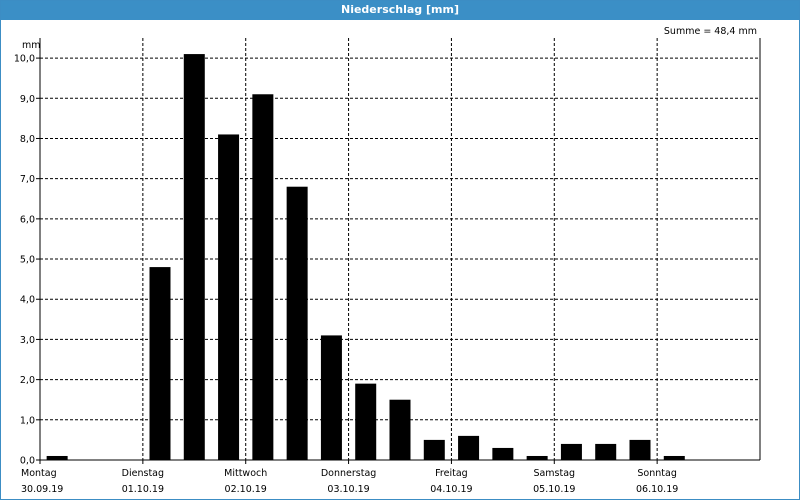 The width and height of the screenshot is (800, 500). What do you see at coordinates (245, 473) in the screenshot?
I see `x-tick-label-weekday: Mittwoch` at bounding box center [245, 473].